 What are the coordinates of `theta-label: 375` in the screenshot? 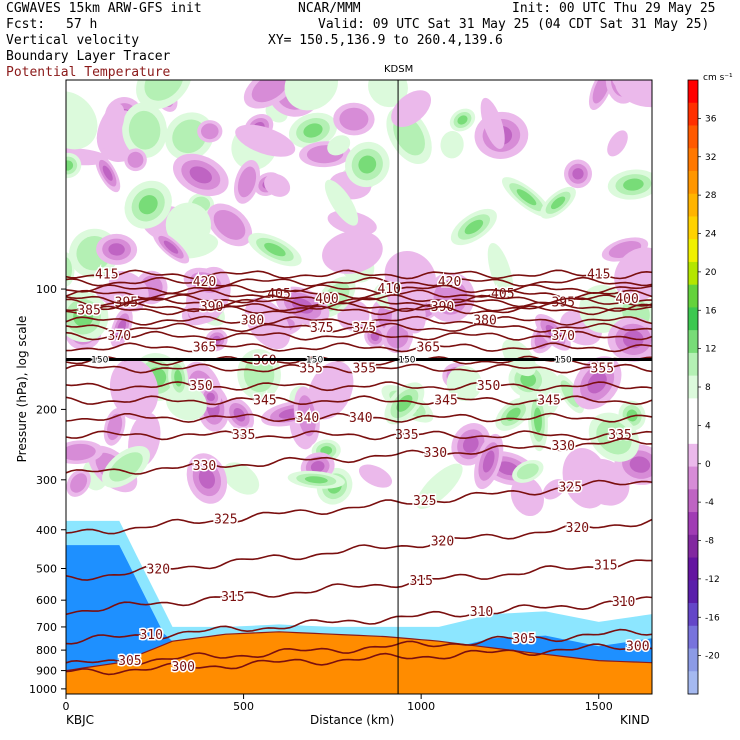 It's located at (321, 328).